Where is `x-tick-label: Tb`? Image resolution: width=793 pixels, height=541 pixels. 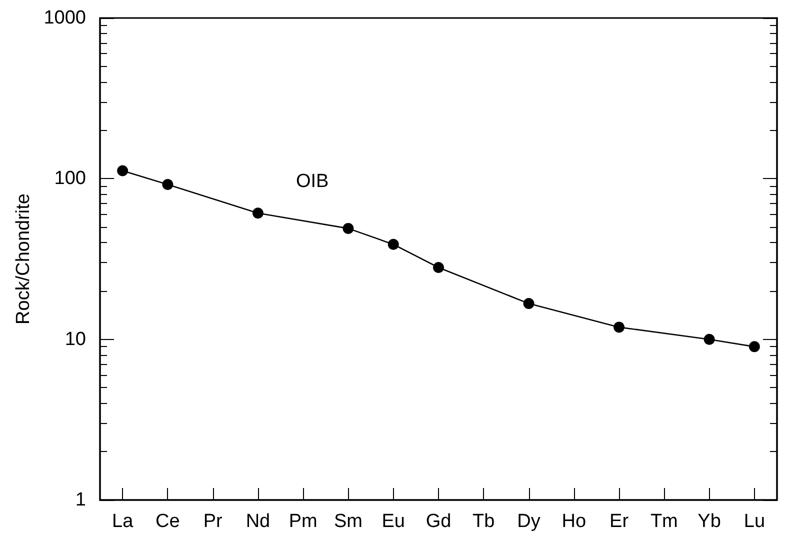 x-tick-label: Tb is located at coordinates (483, 521).